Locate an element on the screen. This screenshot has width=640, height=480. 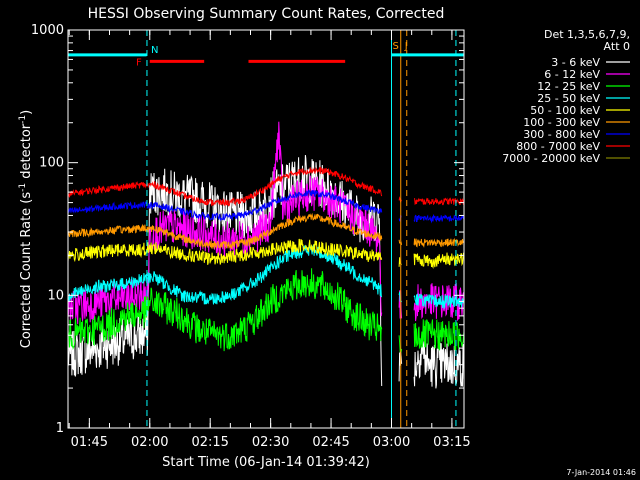
footer-timestamp: 7-Jan-2014 01:46 is located at coordinates (601, 472).